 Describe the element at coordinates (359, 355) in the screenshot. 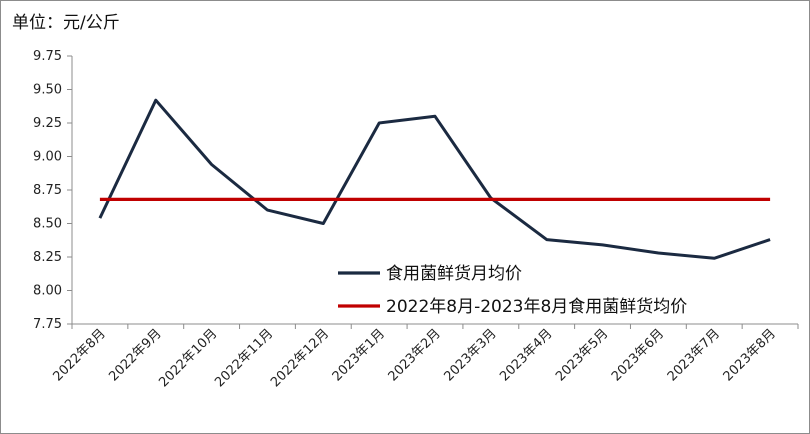

I see `x-tick-label: 2023年1月` at that location.